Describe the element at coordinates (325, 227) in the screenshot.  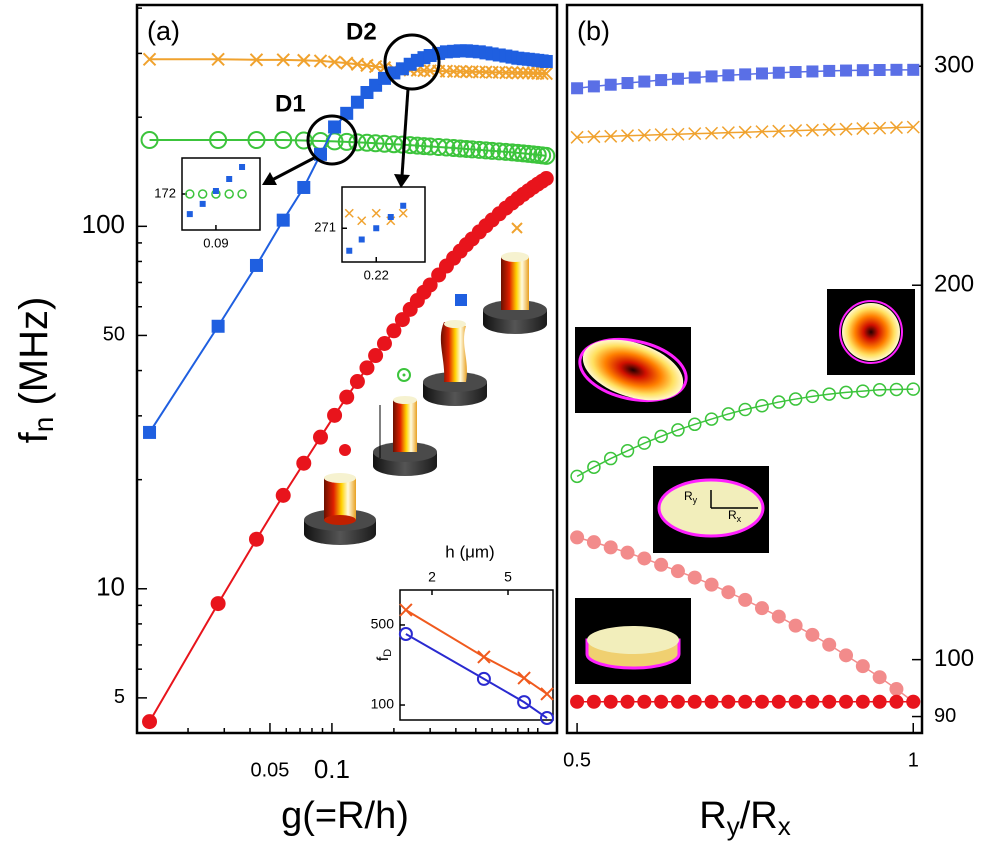
I see `y-tick-label: 271` at that location.